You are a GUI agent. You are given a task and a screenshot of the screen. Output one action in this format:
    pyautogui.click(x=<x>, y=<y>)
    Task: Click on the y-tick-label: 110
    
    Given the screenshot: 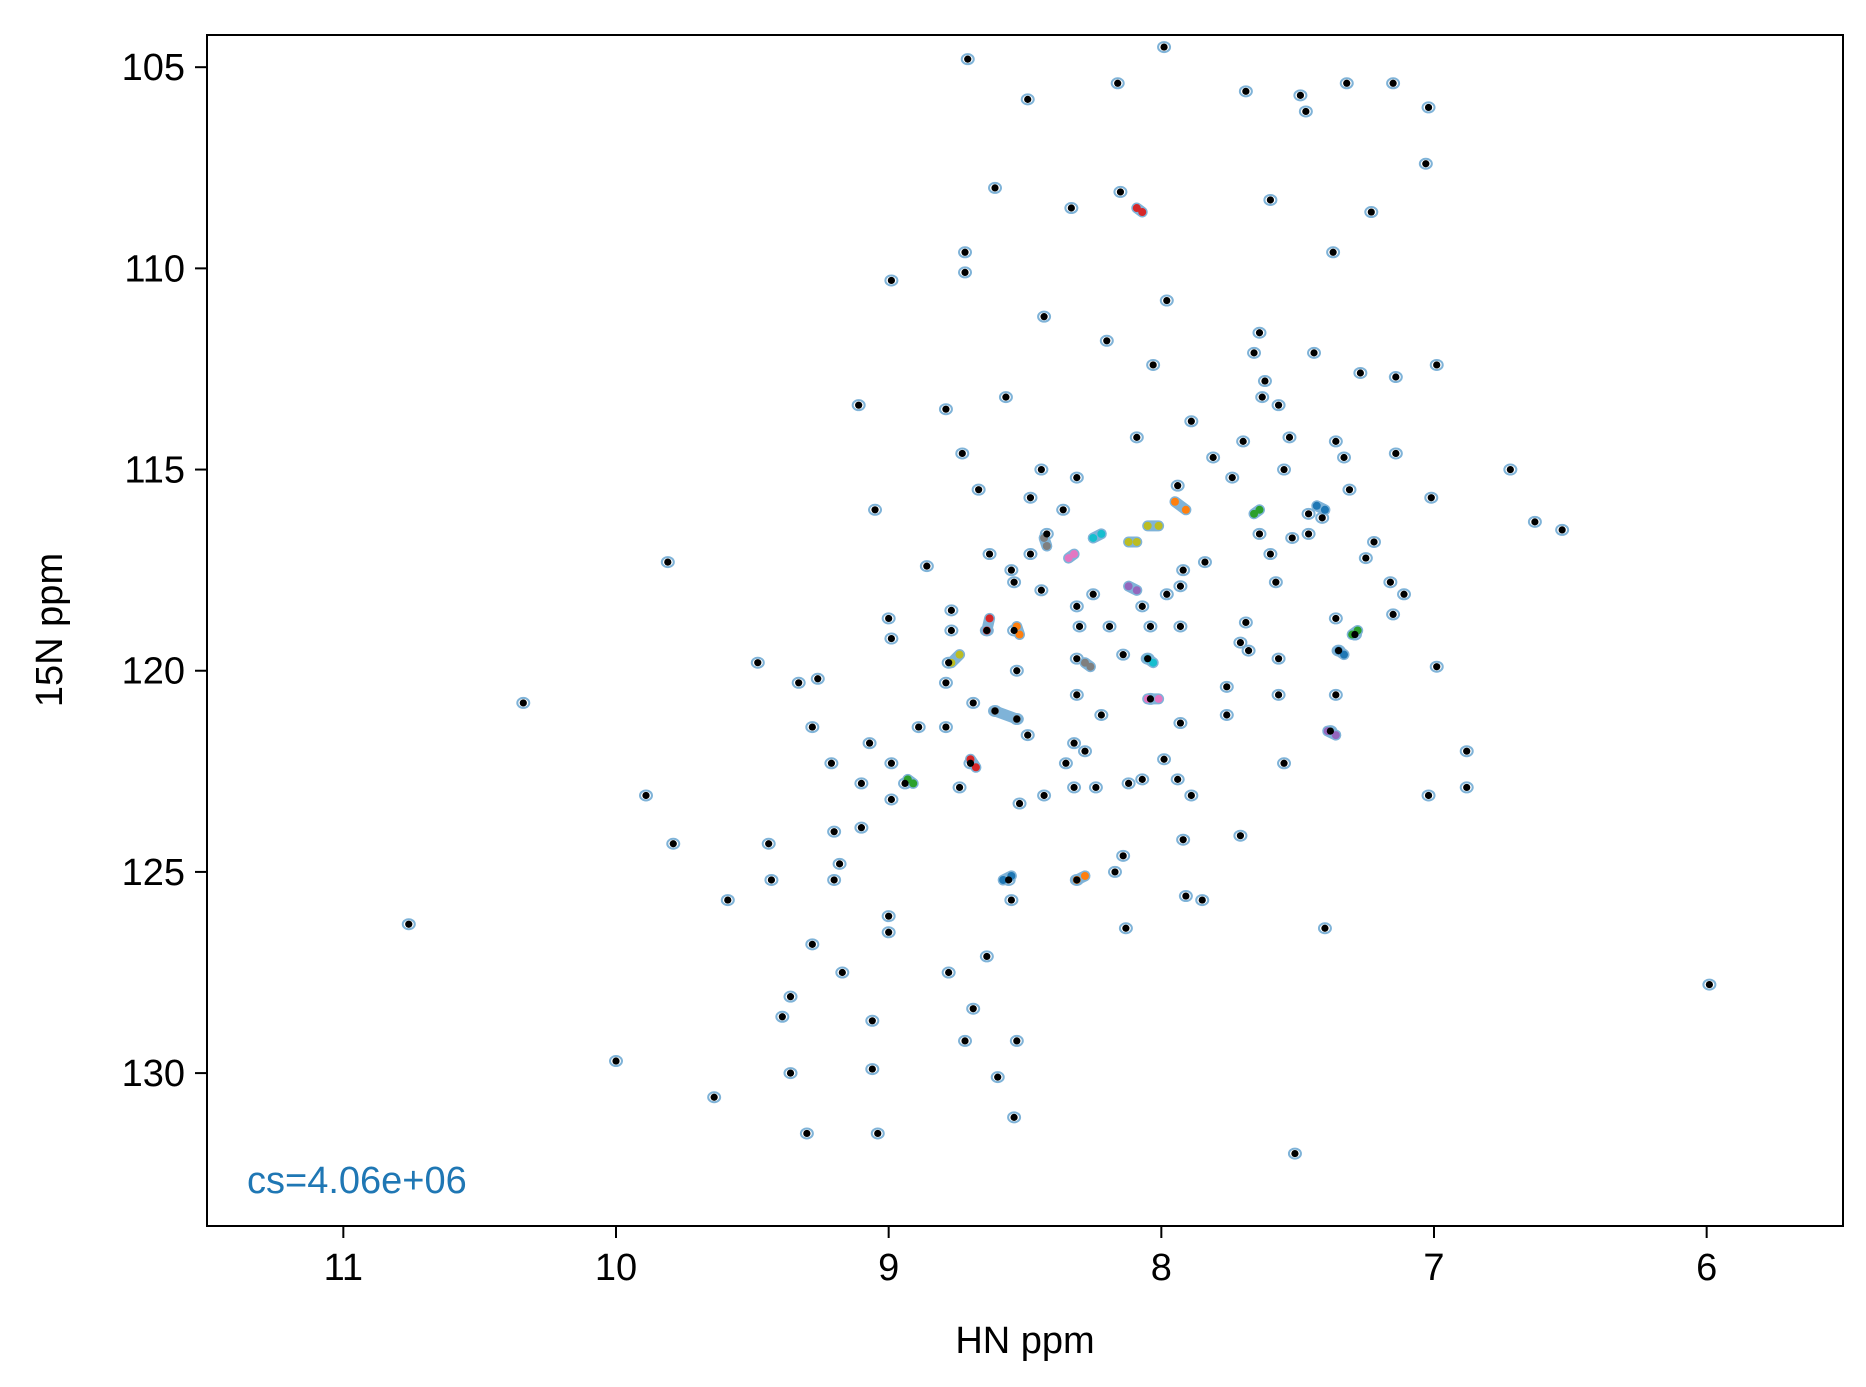 What is the action you would take?
    pyautogui.click(x=154, y=269)
    